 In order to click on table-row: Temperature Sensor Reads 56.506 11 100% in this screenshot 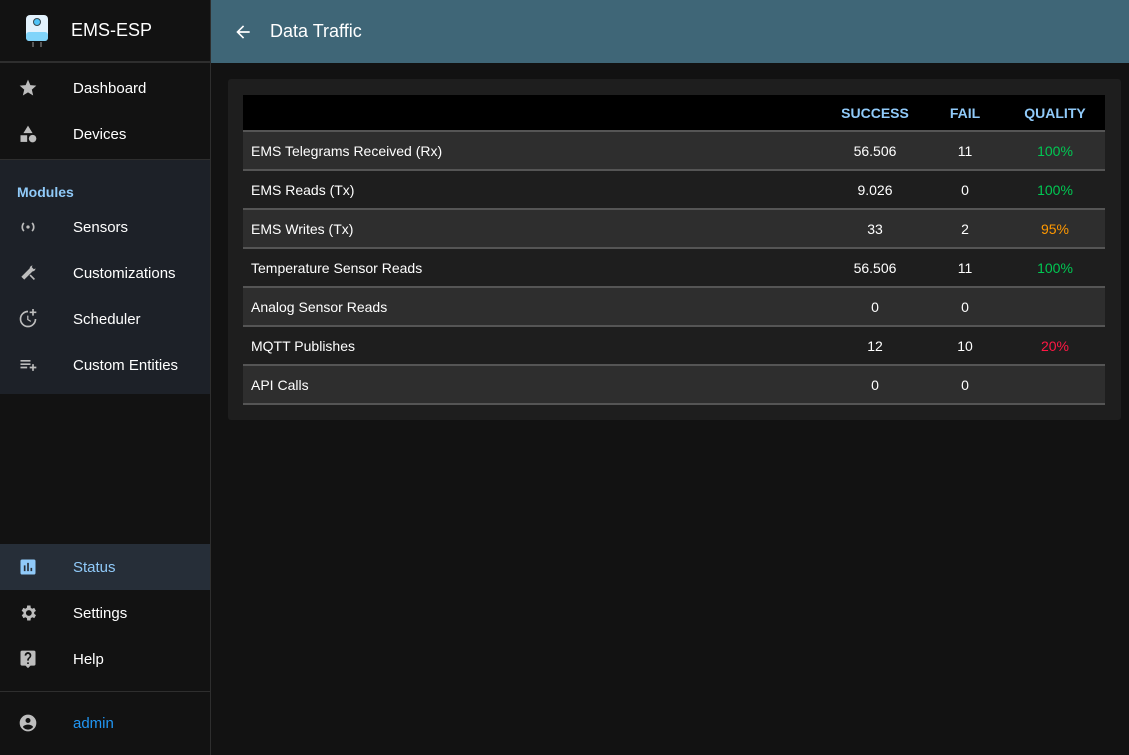, I will do `click(674, 268)`.